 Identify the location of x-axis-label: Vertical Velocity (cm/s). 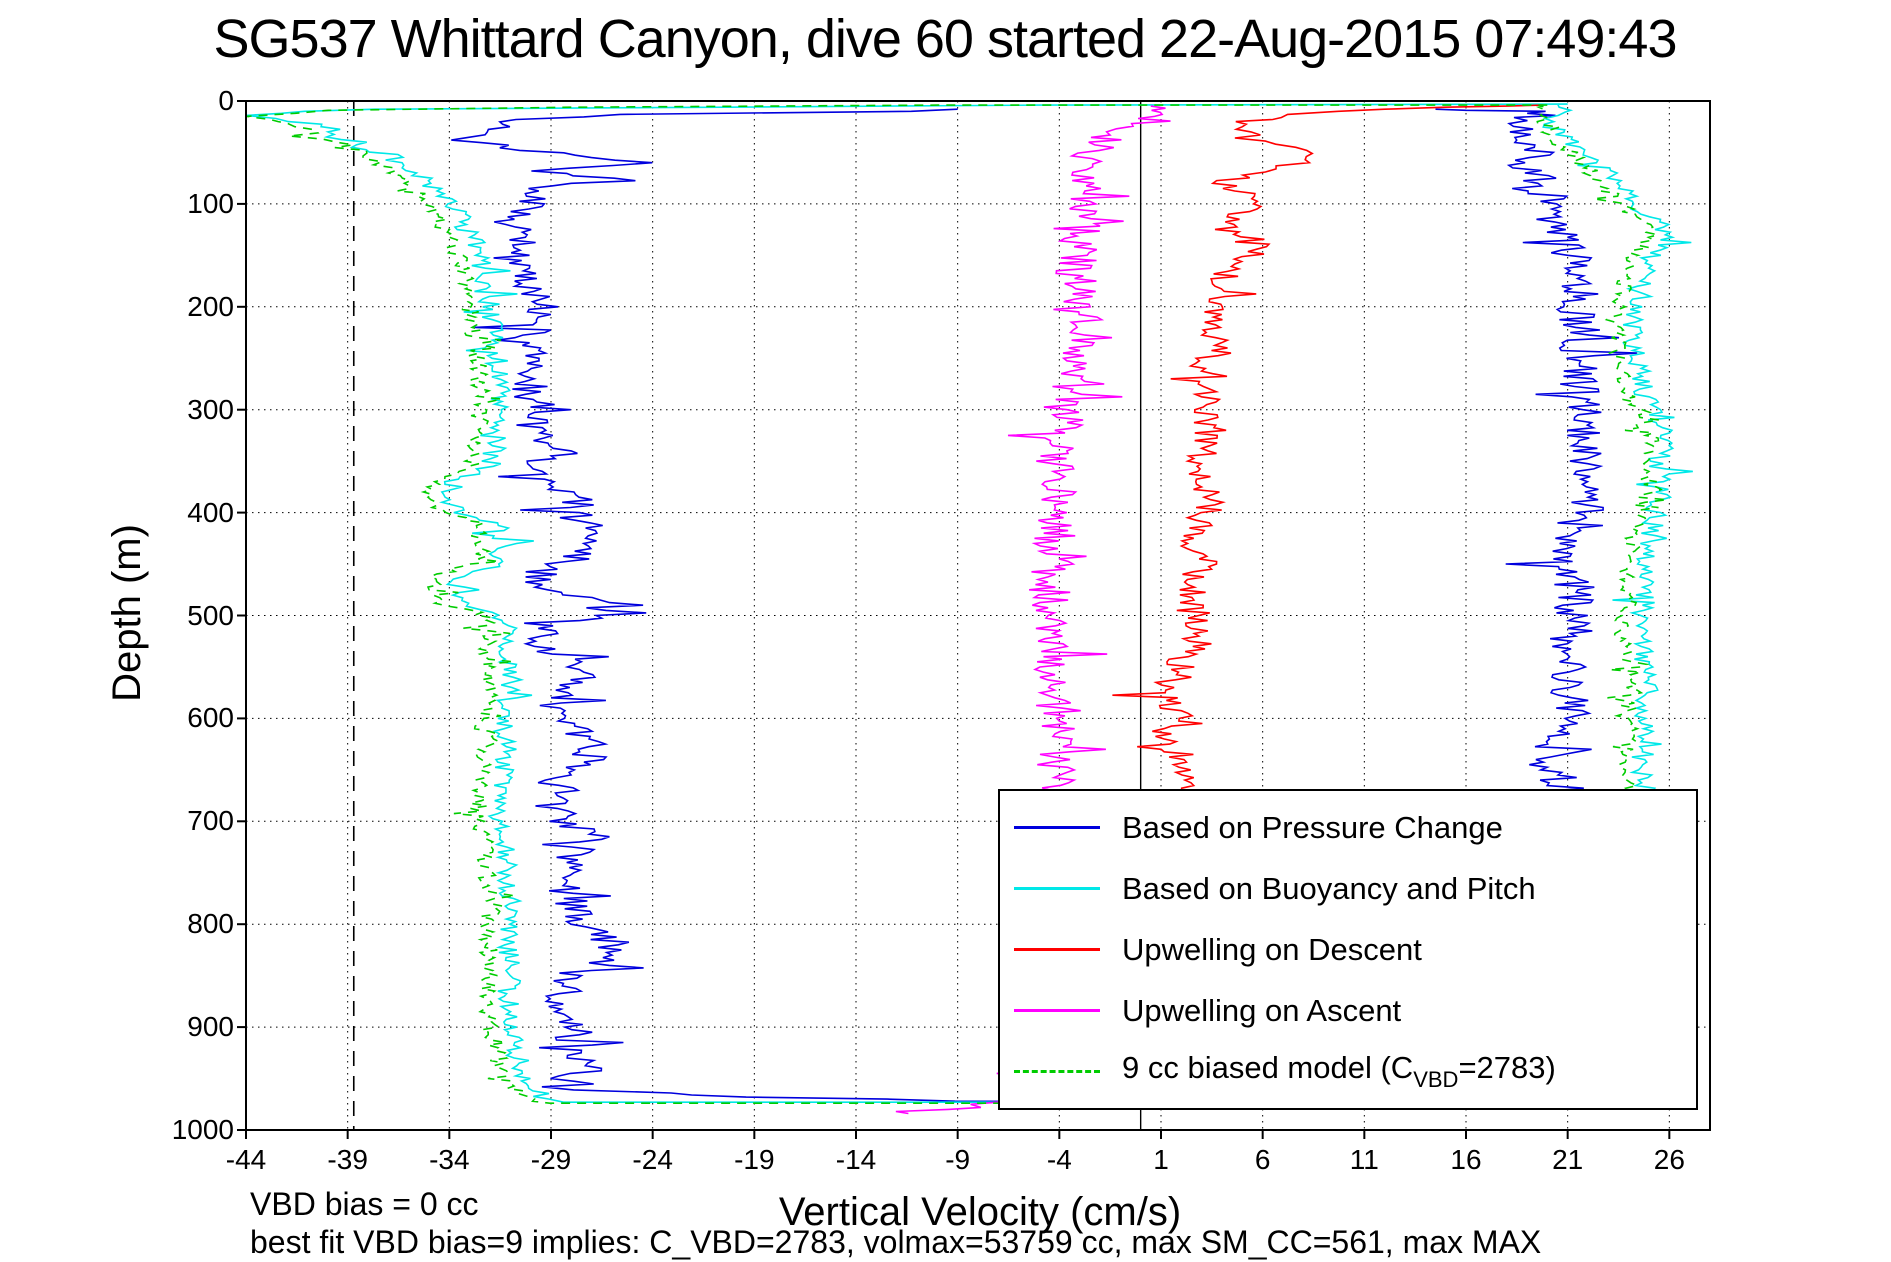
(980, 1212).